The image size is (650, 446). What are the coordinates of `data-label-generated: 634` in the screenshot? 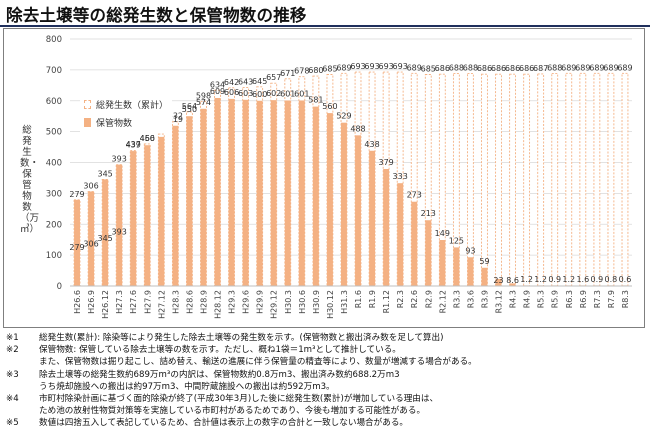 It's located at (217, 84).